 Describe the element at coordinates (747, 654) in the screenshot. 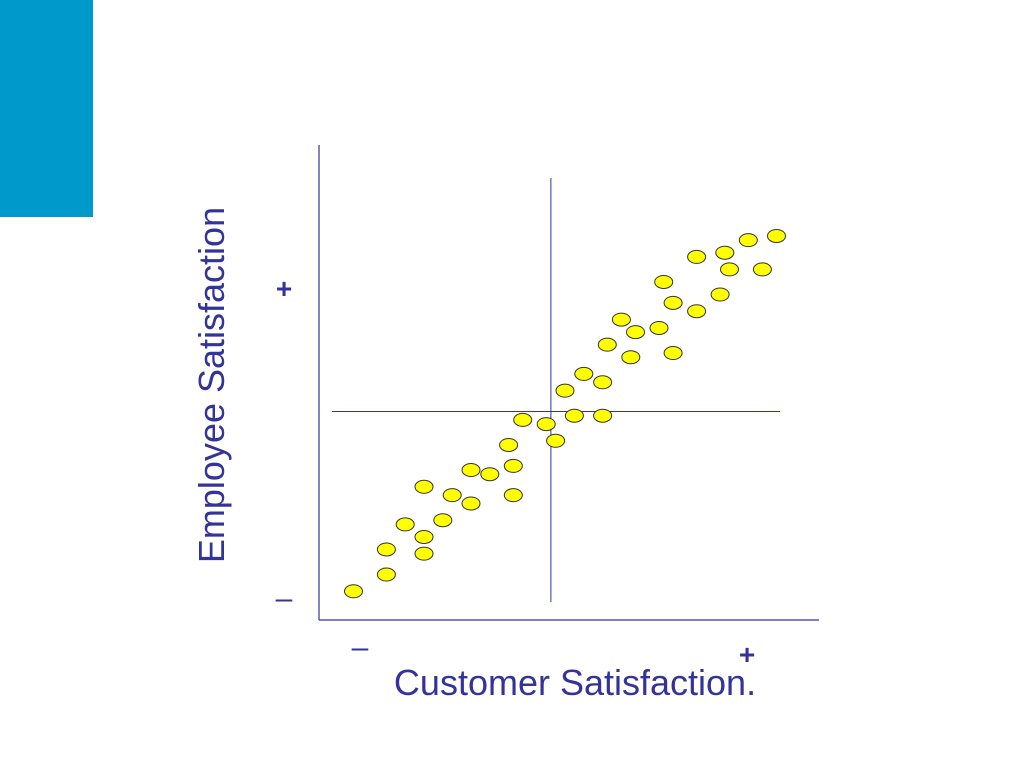

I see `x-high-label: +` at that location.